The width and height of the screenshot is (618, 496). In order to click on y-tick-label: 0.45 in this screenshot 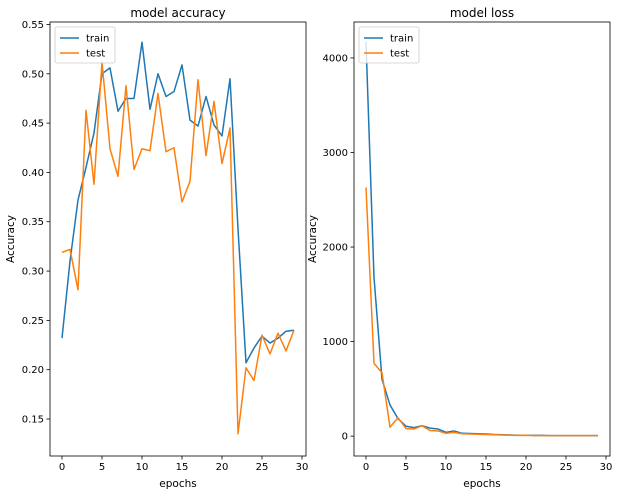, I will do `click(33, 124)`.